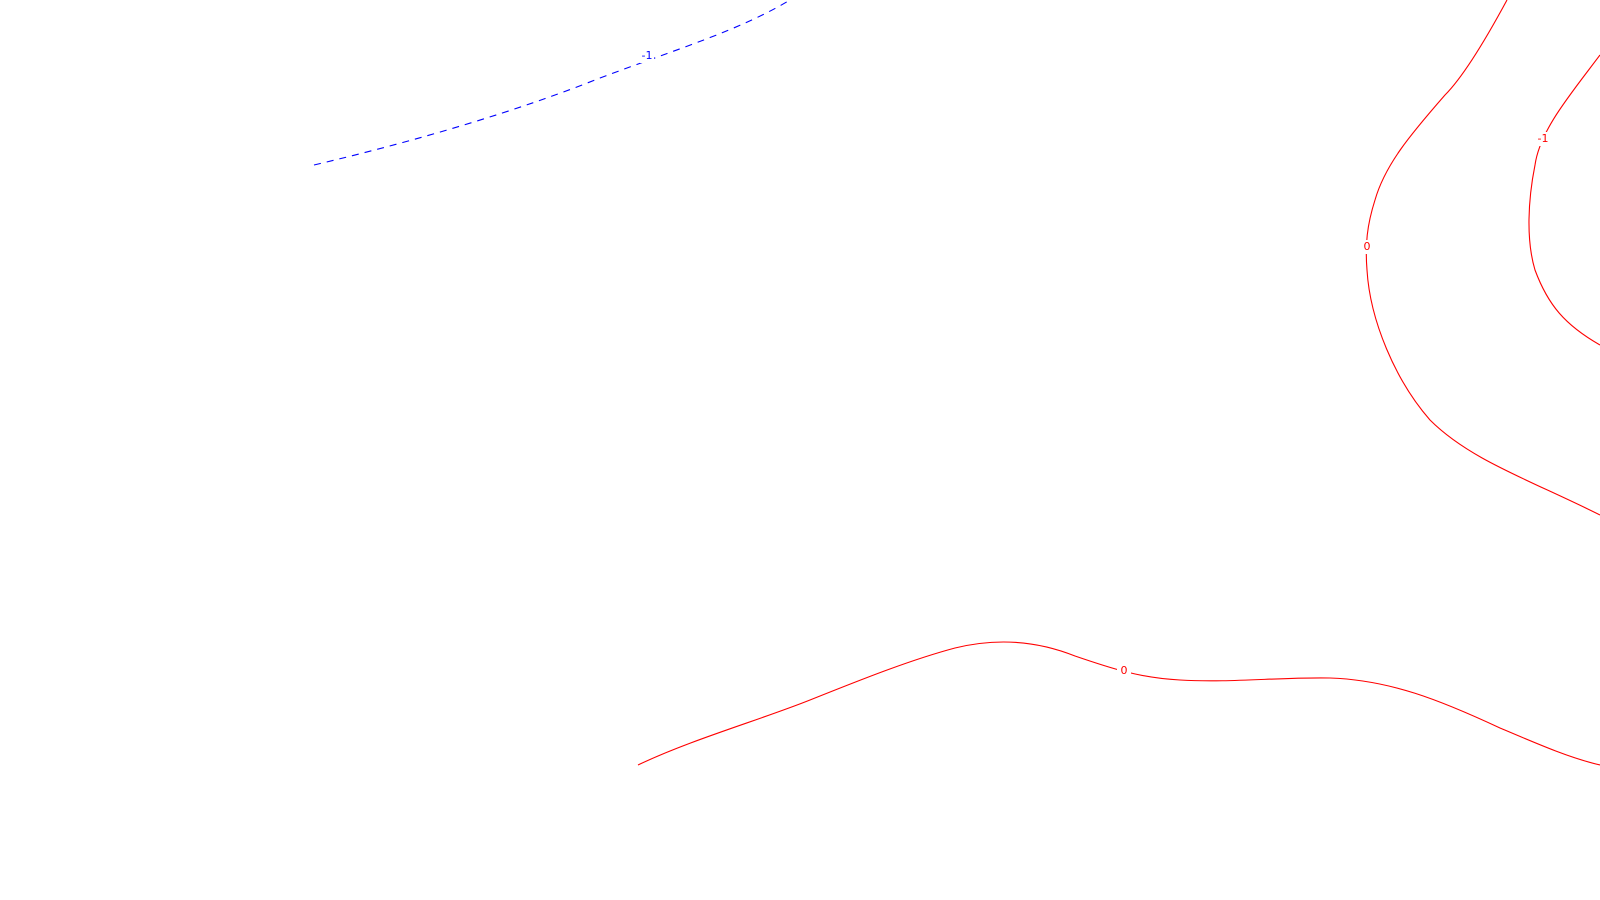 The height and width of the screenshot is (900, 1600). Describe the element at coordinates (1367, 246) in the screenshot. I see `contour-label-red-0-right: 0` at that location.